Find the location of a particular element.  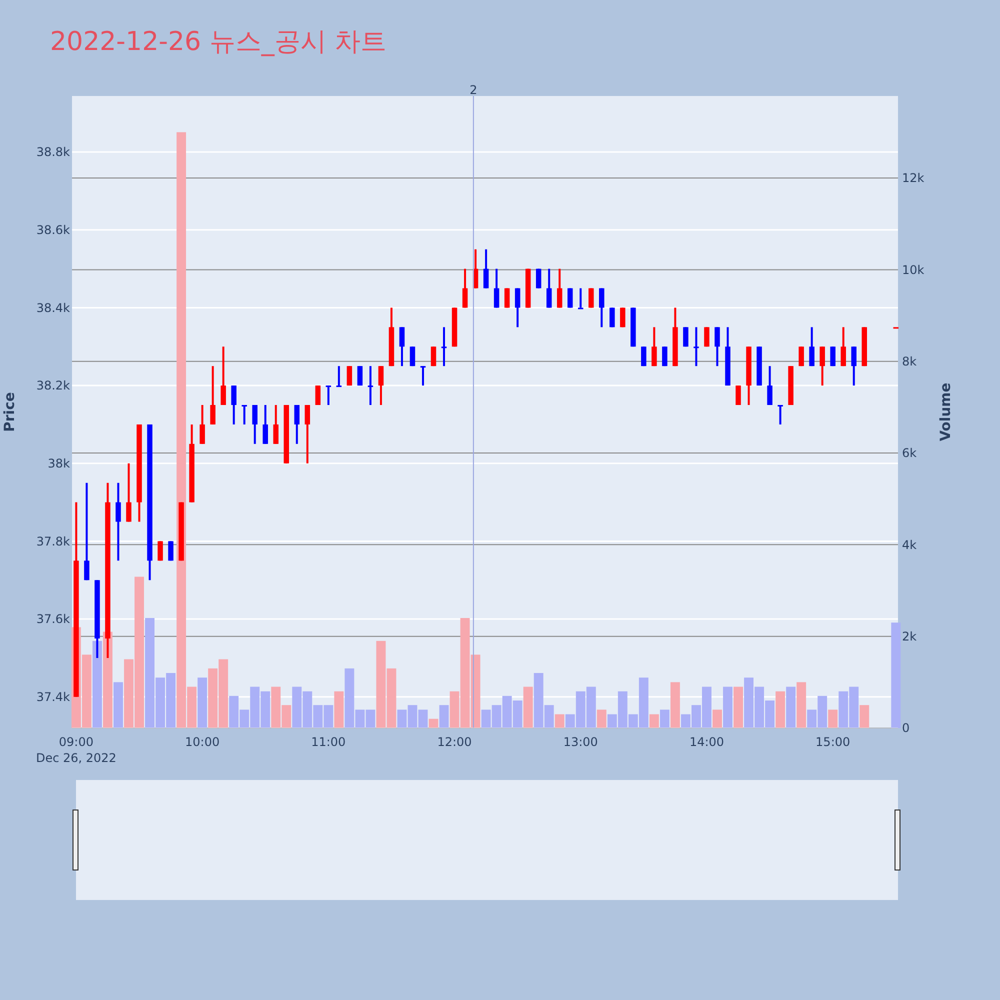

y-tick-label: 37.8k is located at coordinates (53, 541).